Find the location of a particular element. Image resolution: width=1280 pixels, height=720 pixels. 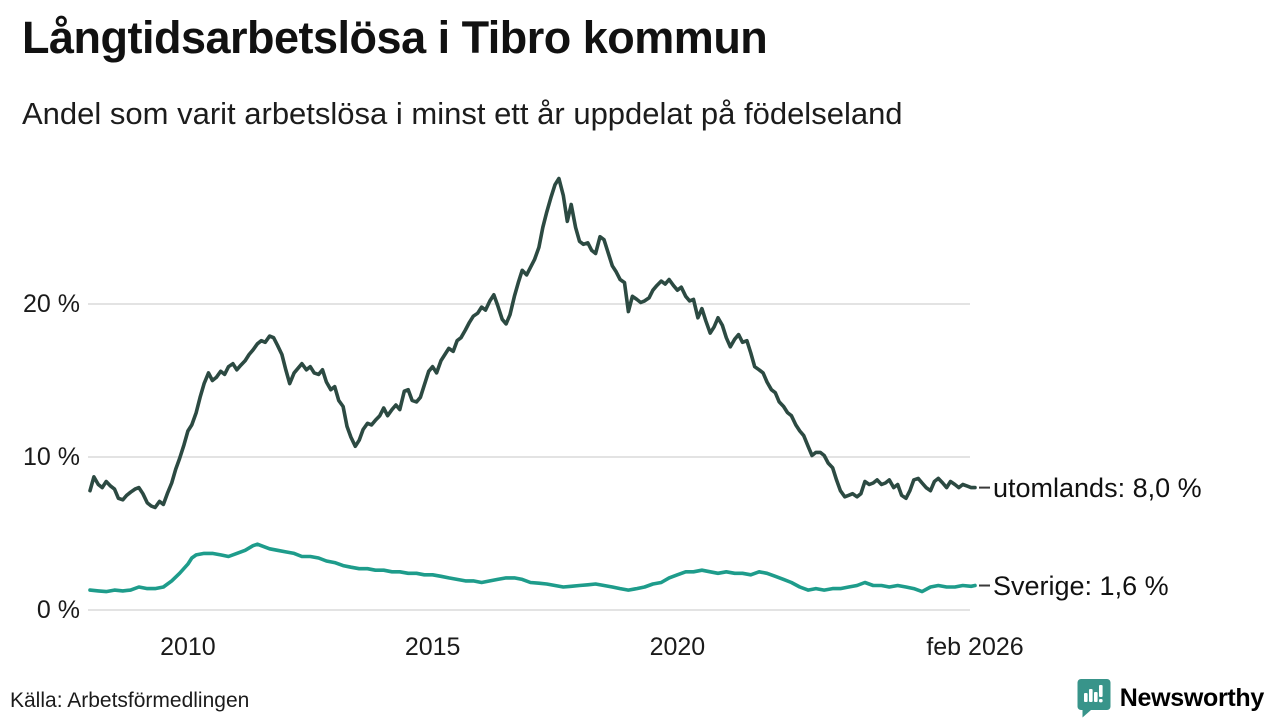

y-tick-0: 0 % is located at coordinates (58, 610).